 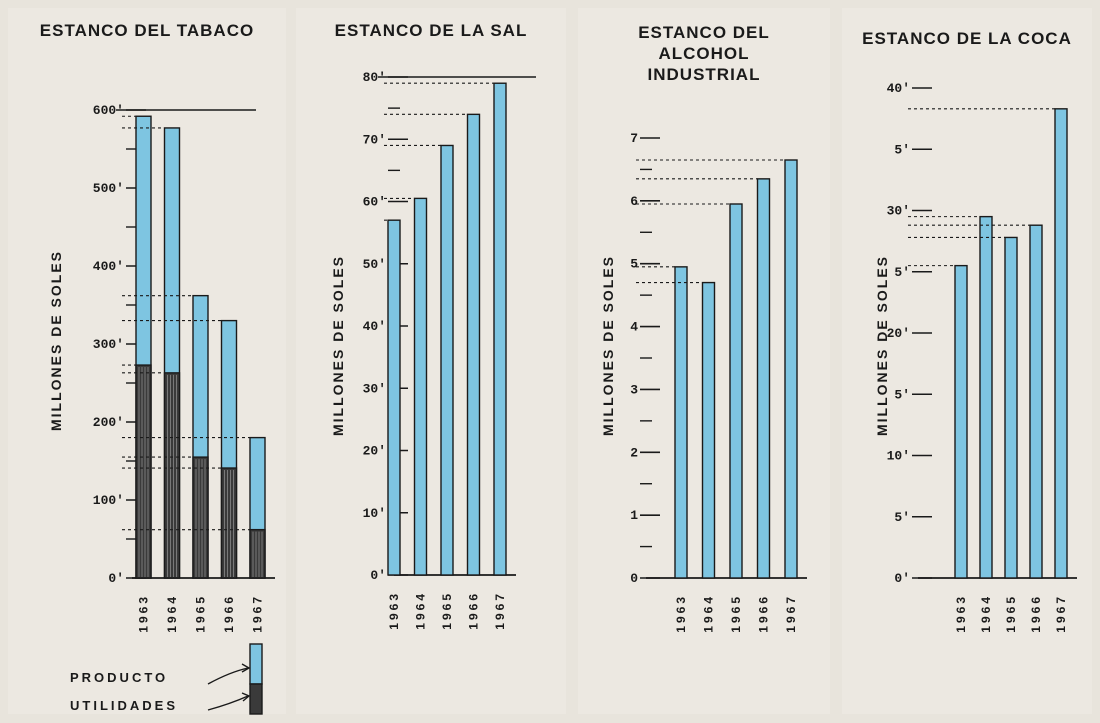 I want to click on y-tick-label: 200', so click(x=108, y=422).